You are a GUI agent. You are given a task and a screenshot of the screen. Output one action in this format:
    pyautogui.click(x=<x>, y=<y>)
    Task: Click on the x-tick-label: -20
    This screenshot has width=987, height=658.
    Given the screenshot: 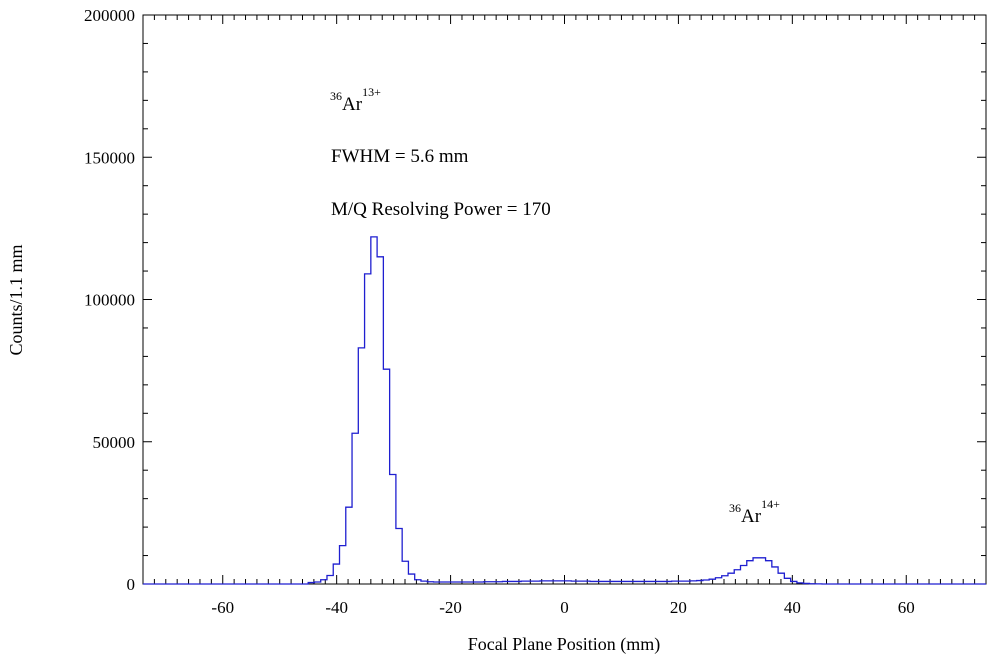 What is the action you would take?
    pyautogui.click(x=450, y=607)
    